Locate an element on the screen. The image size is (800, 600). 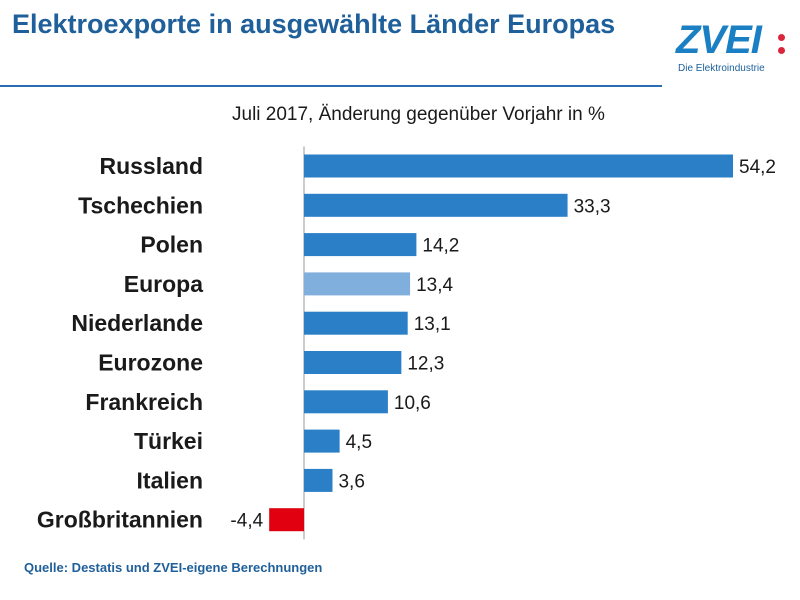
title-divider is located at coordinates (331, 86).